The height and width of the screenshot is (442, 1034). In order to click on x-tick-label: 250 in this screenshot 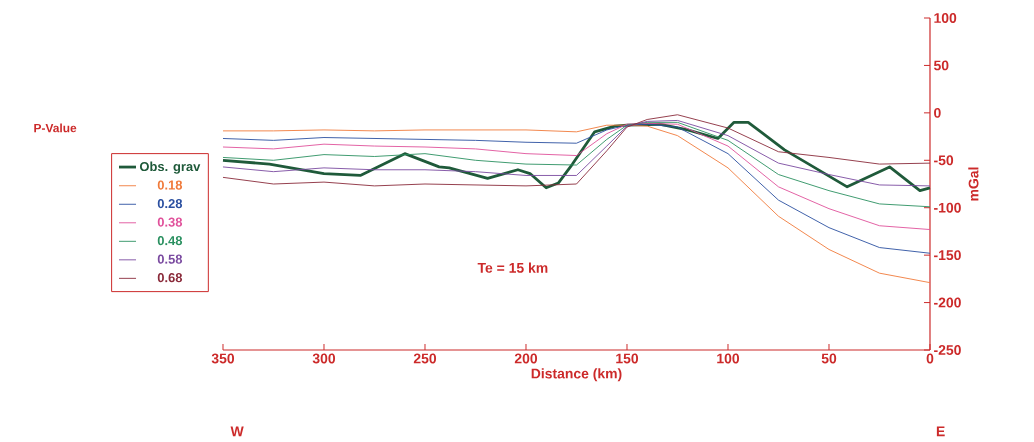, I will do `click(425, 358)`.